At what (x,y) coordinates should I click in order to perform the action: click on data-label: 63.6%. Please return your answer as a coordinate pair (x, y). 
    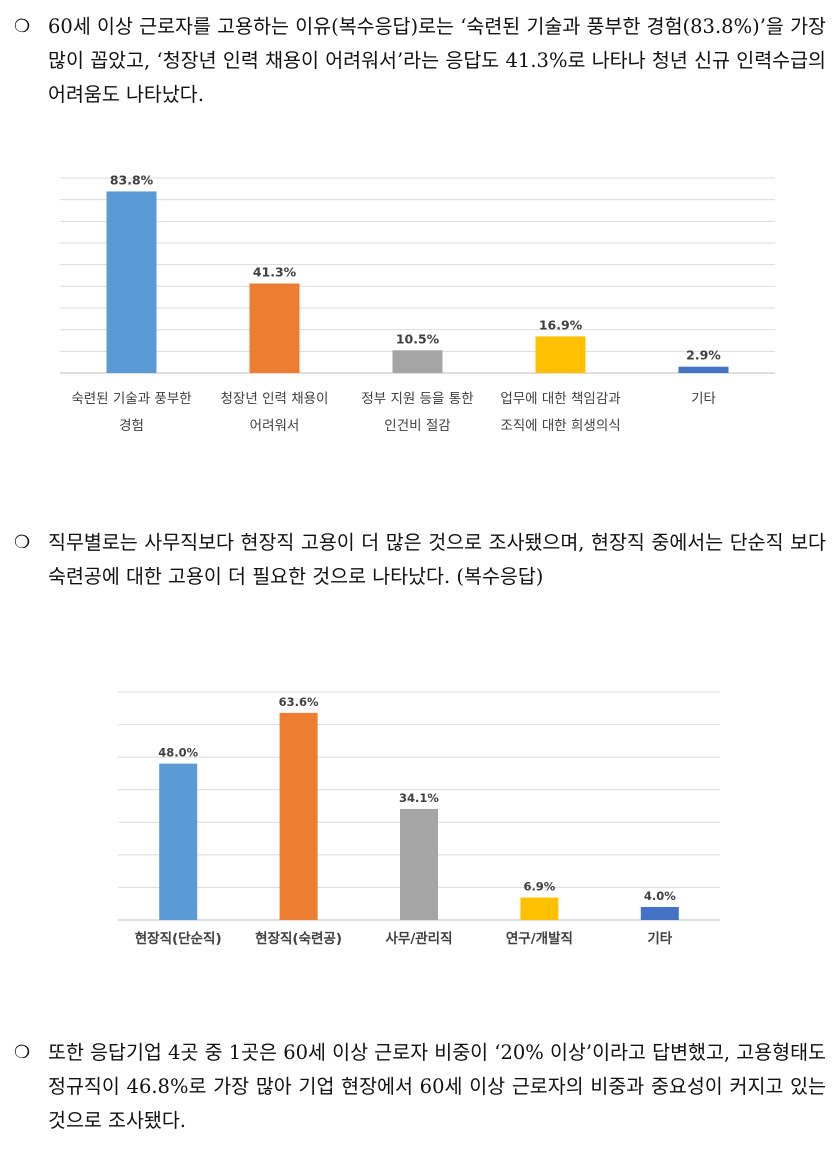
    Looking at the image, I should click on (299, 702).